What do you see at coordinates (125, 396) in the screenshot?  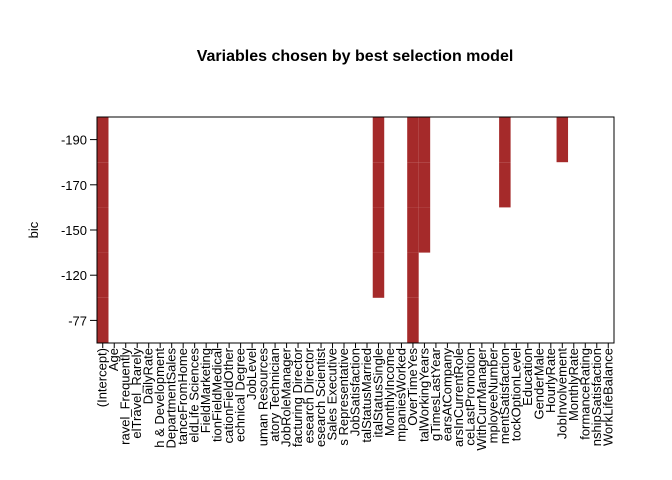 I see `x-tick-label: ravel_Frequently` at bounding box center [125, 396].